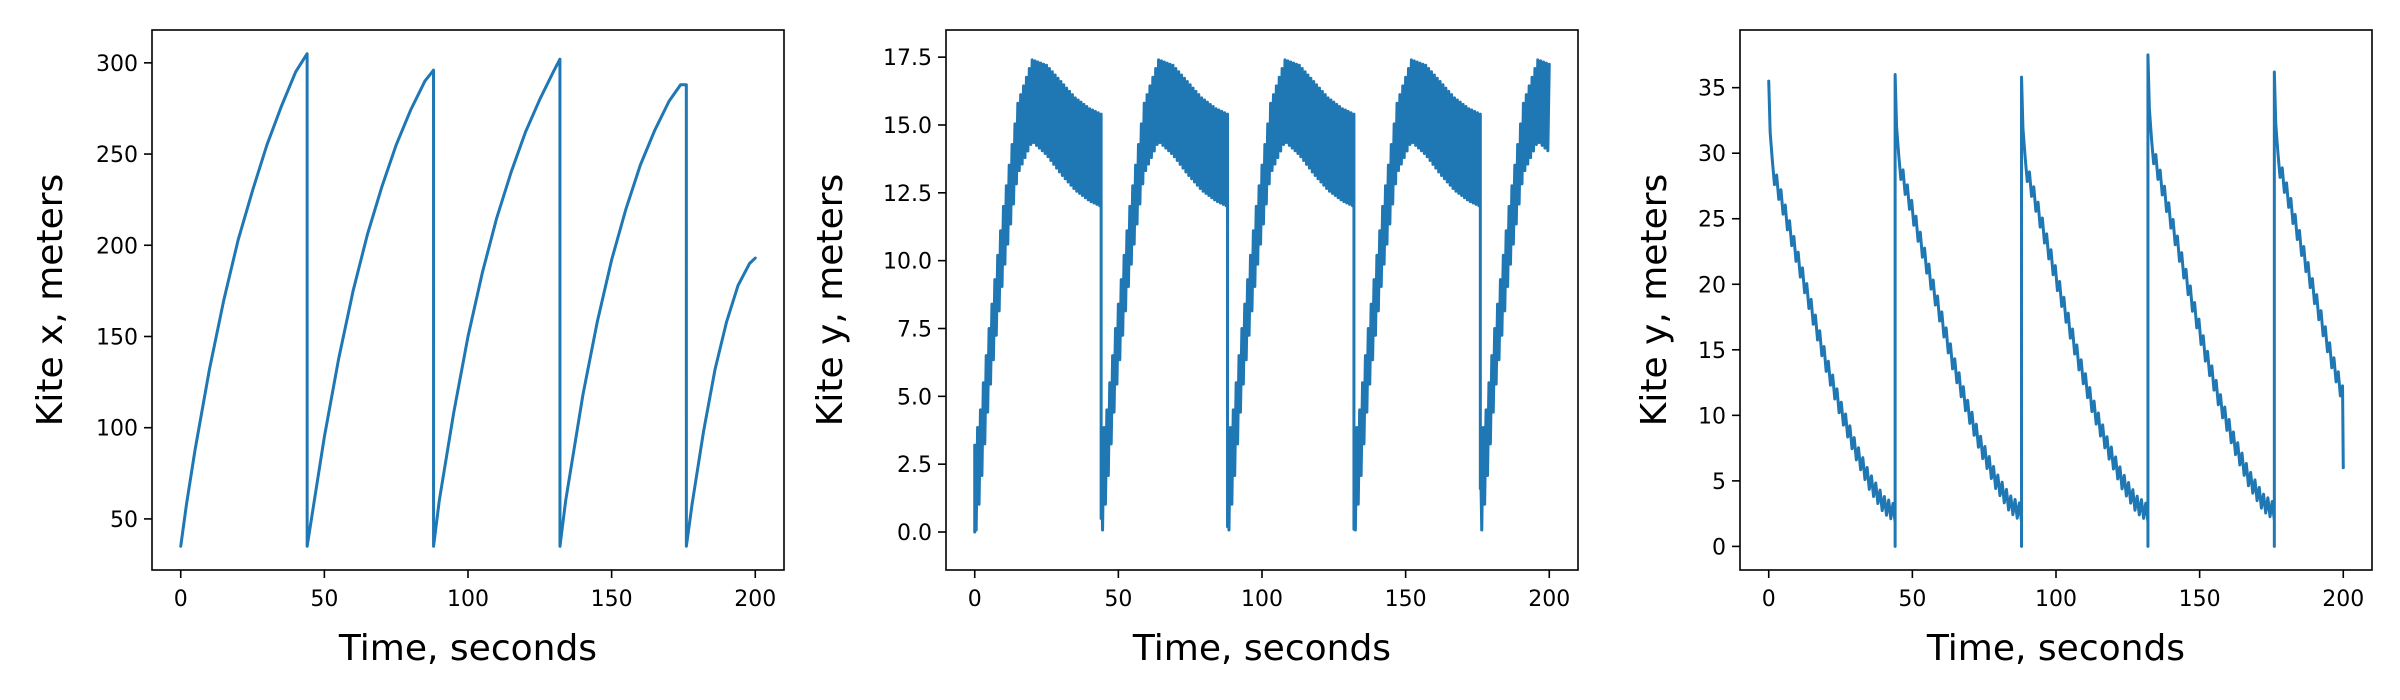 Image resolution: width=2400 pixels, height=700 pixels. I want to click on y-tick-label: 17.5, so click(907, 58).